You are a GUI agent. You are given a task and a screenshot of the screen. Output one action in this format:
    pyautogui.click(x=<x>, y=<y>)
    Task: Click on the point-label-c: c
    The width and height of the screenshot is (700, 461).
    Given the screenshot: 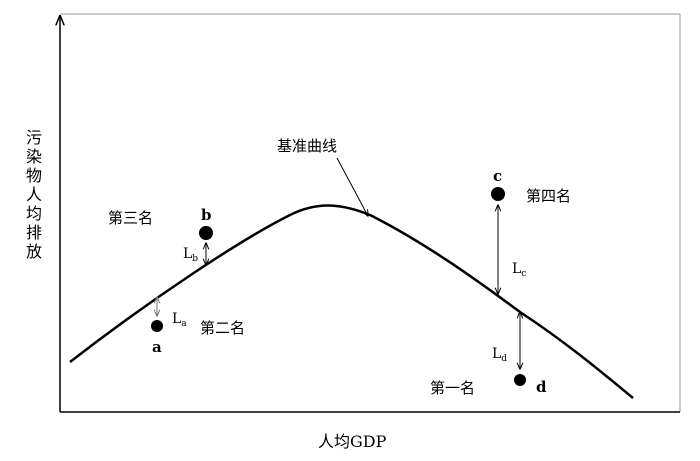 What is the action you would take?
    pyautogui.click(x=497, y=176)
    